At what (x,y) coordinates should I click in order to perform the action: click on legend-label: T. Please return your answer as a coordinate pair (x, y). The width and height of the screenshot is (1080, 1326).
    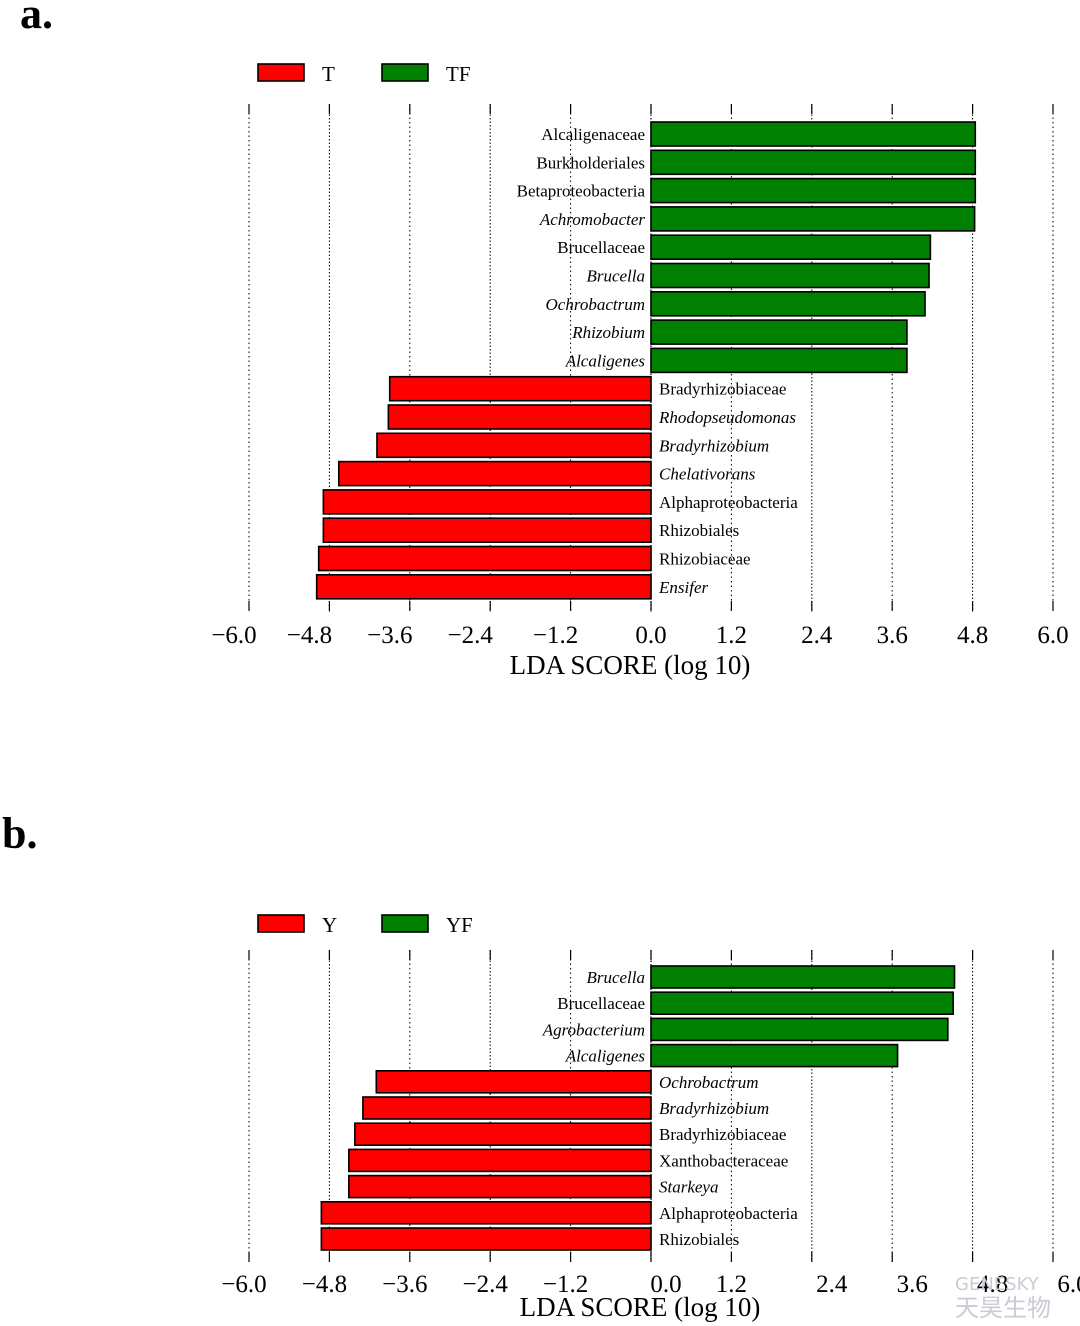
    Looking at the image, I should click on (328, 74).